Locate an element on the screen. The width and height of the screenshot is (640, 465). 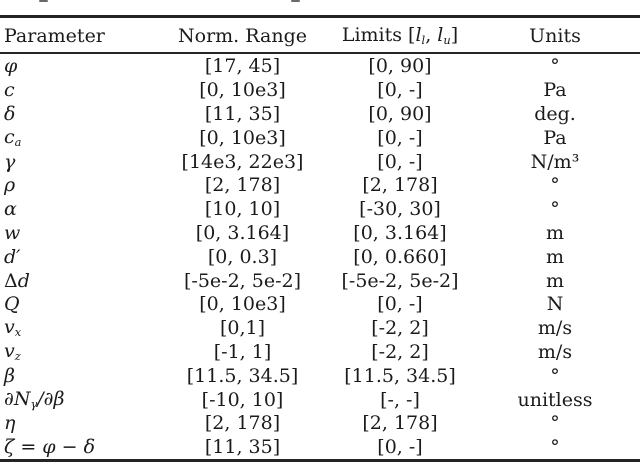
text-segment: /∂β is located at coordinates (51, 398).